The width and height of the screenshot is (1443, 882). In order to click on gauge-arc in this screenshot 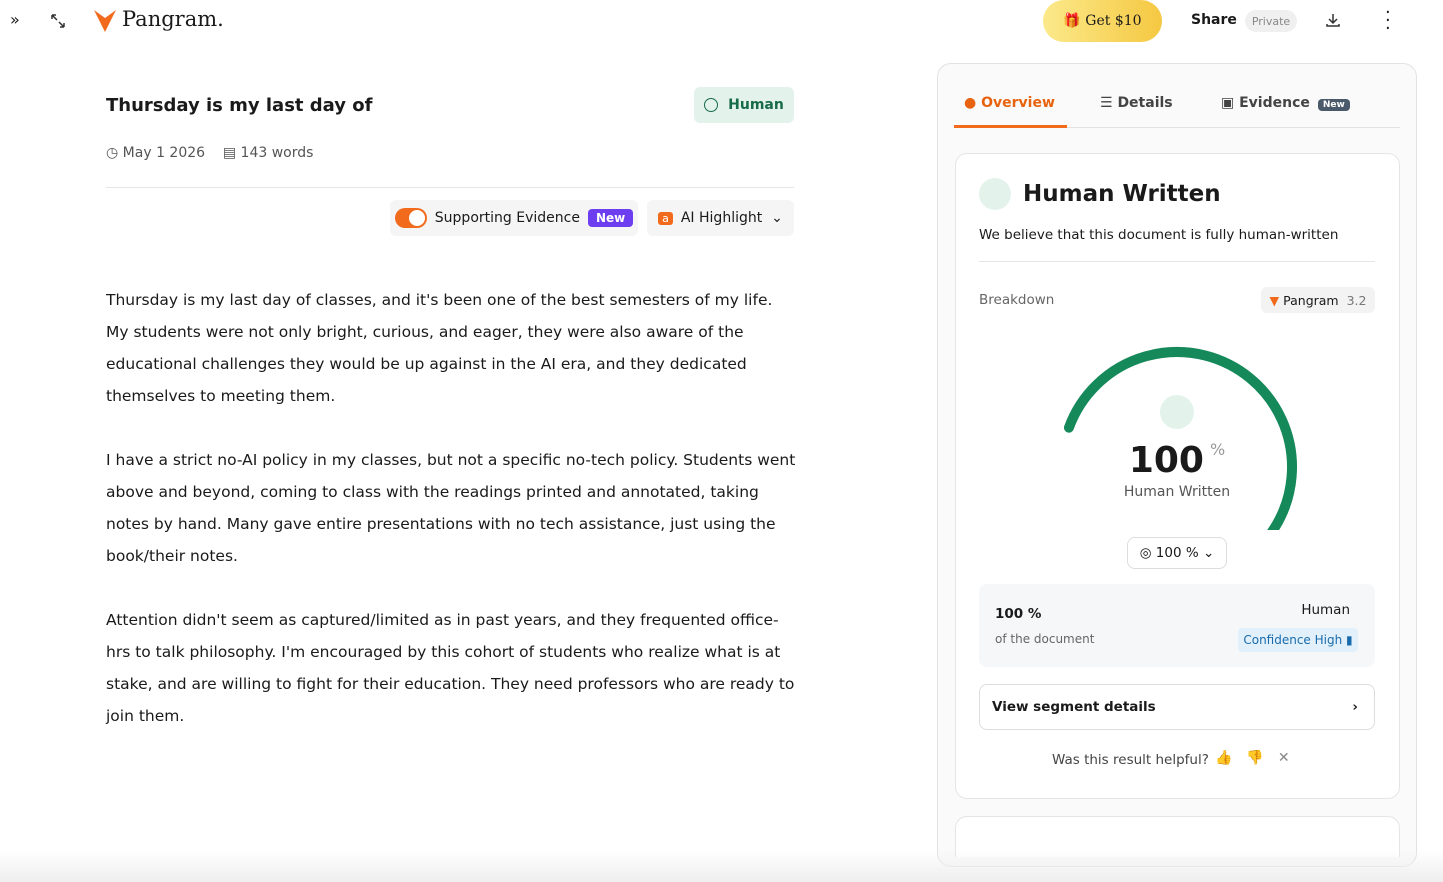, I will do `click(1180, 438)`.